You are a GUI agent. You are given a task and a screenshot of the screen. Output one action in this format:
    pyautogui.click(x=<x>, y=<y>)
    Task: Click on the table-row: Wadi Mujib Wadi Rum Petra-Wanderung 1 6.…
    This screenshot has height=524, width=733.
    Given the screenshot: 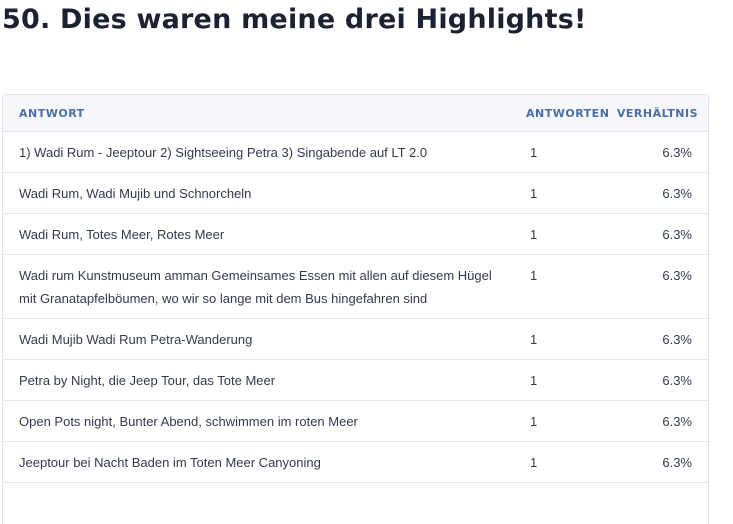 What is the action you would take?
    pyautogui.click(x=355, y=339)
    